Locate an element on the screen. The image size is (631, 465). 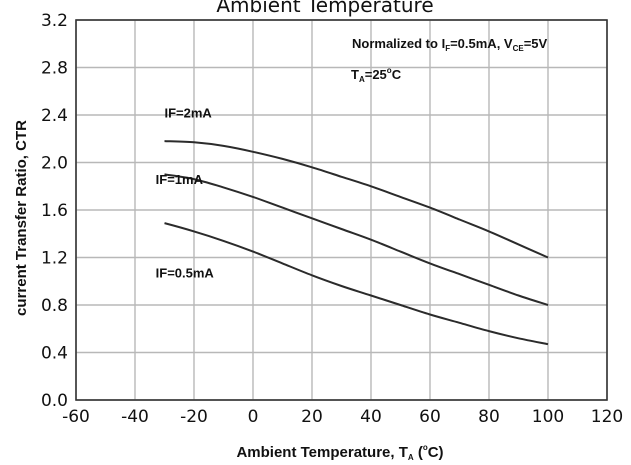
y-tick-label: 2.0 is located at coordinates (54, 164).